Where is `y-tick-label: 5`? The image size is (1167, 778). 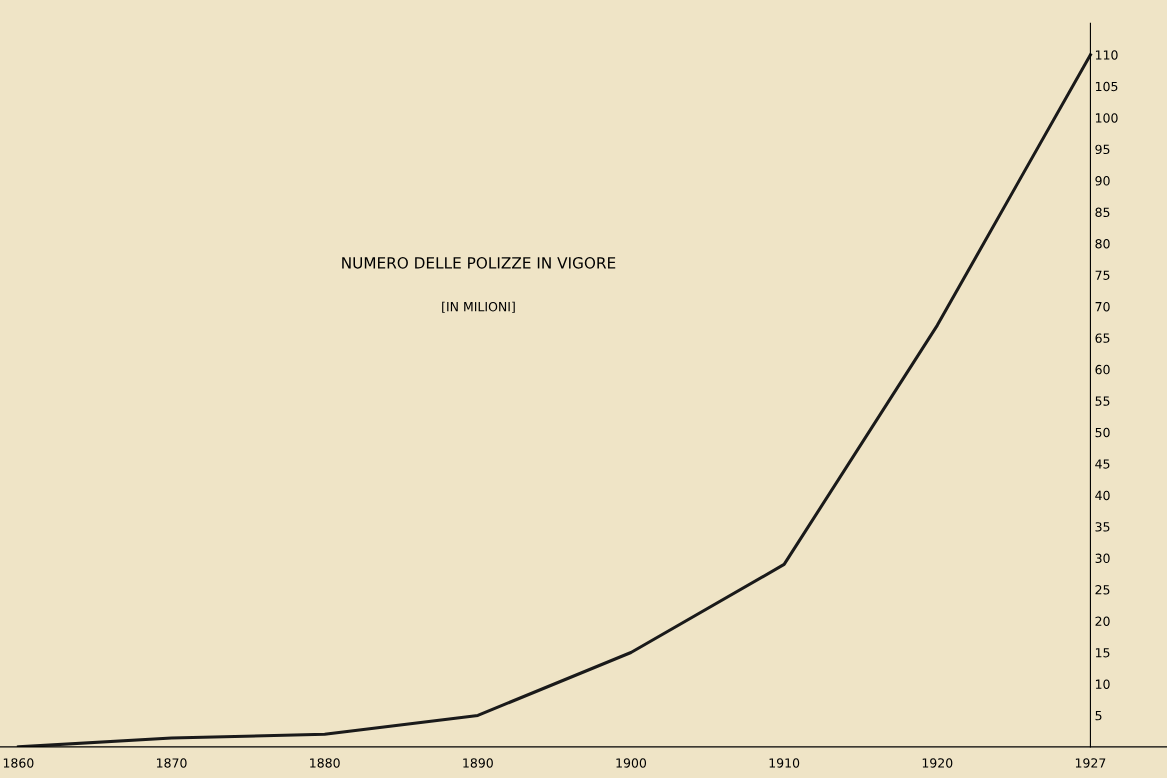 y-tick-label: 5 is located at coordinates (1098, 716).